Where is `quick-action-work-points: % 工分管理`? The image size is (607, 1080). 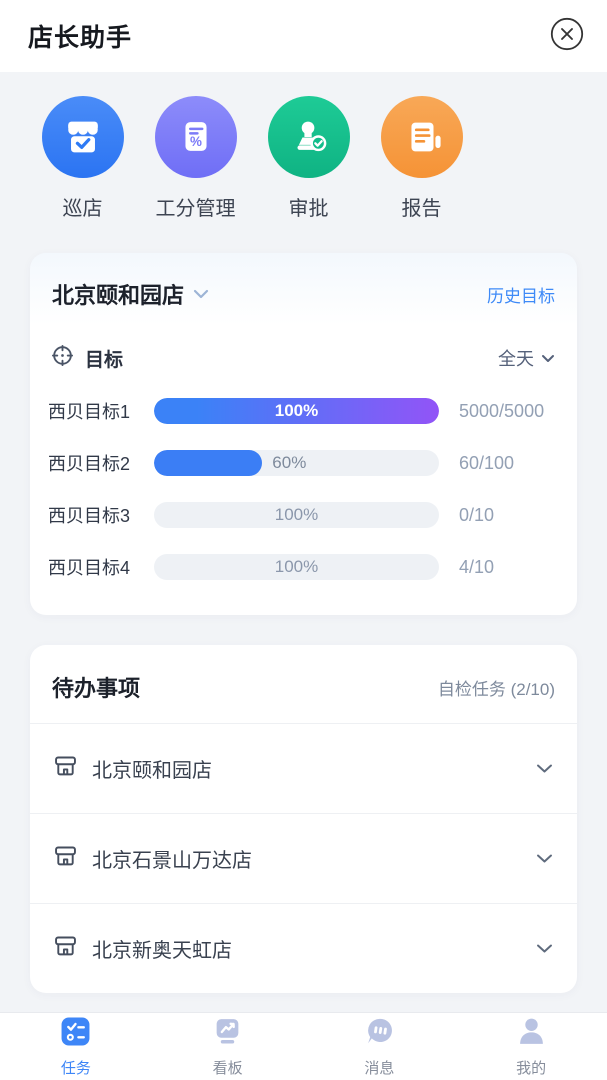
quick-action-work-points: % 工分管理 is located at coordinates (195, 158).